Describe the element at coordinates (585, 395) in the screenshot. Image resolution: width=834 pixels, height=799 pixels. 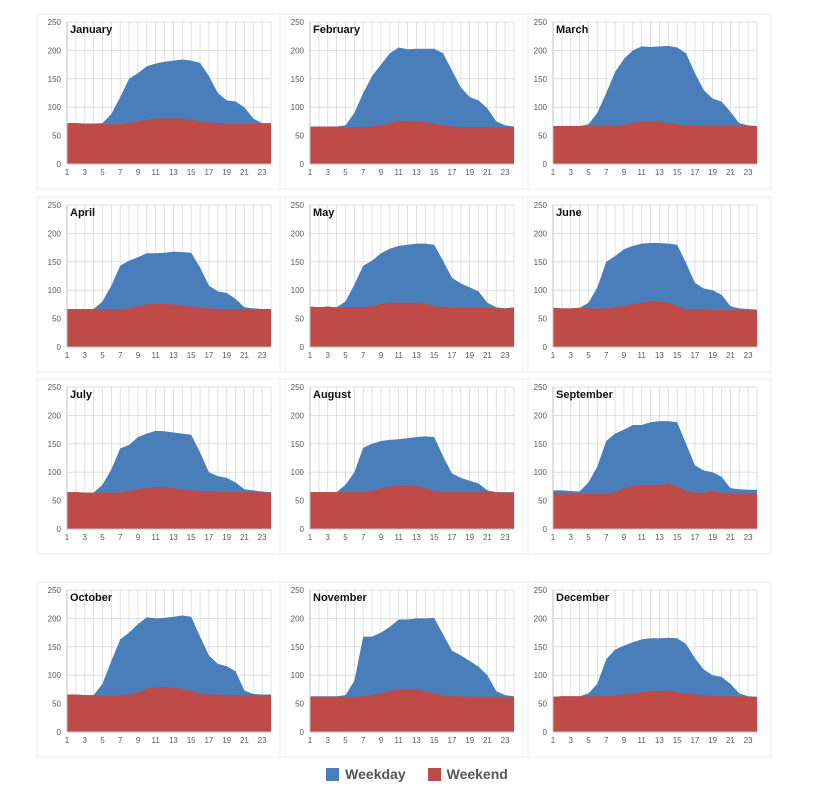
I see `chart-title: September` at that location.